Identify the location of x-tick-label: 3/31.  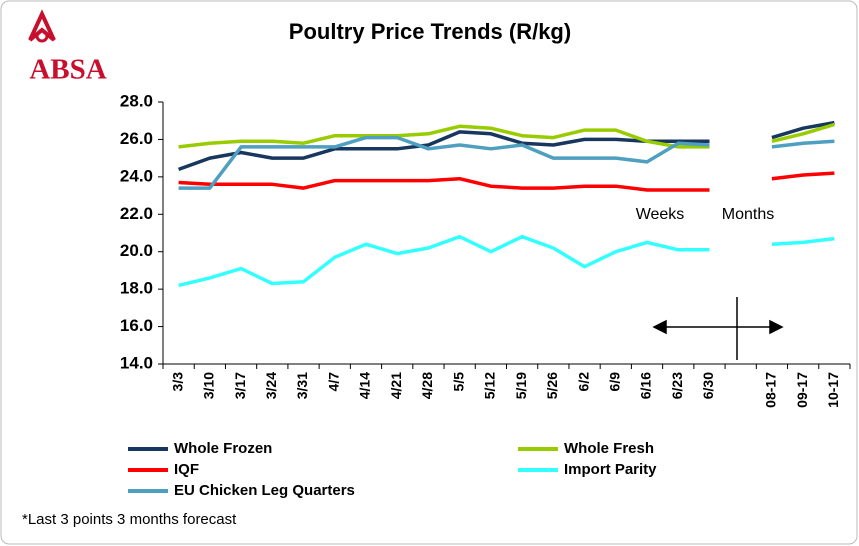
(302, 385).